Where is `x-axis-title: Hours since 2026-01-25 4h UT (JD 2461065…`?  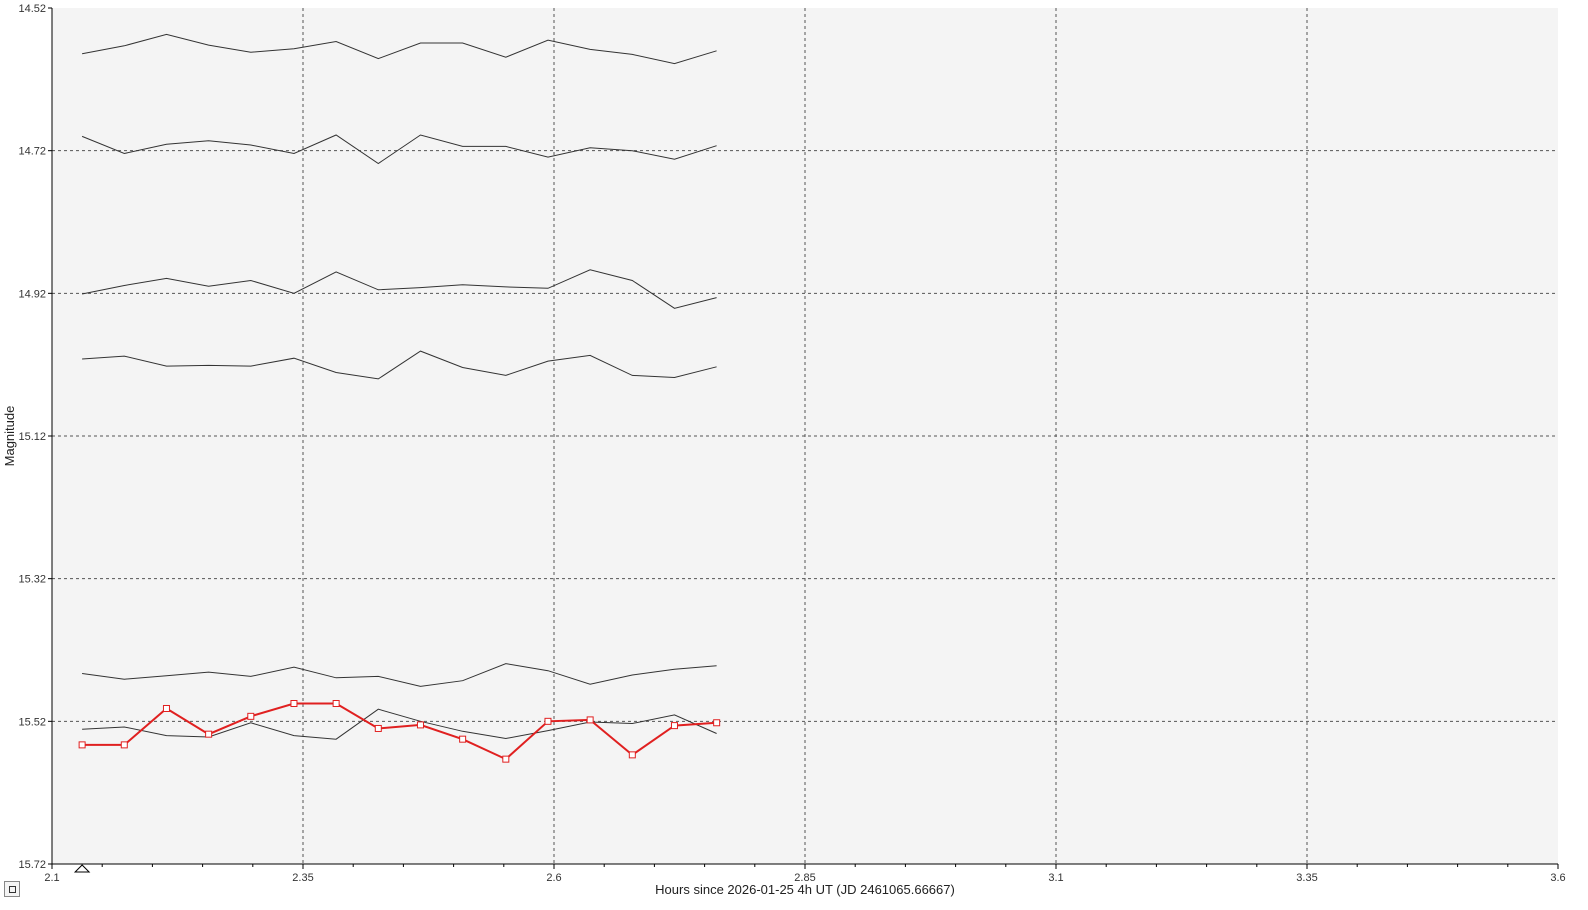 x-axis-title: Hours since 2026-01-25 4h UT (JD 2461065… is located at coordinates (805, 889).